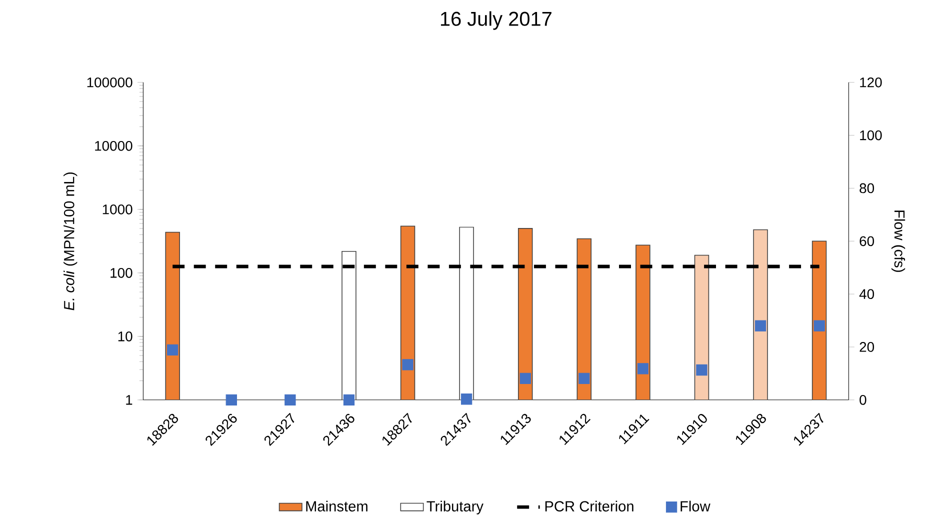 This screenshot has height=530, width=951. Describe the element at coordinates (863, 399) in the screenshot. I see `y2-tick-label: 0` at that location.